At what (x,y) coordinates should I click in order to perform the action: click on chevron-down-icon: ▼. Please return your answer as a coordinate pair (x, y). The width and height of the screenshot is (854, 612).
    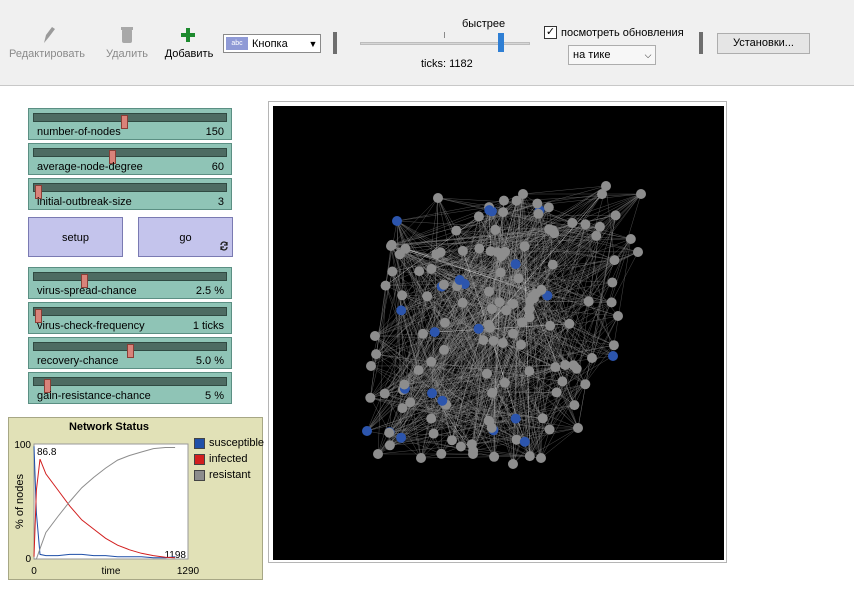
    Looking at the image, I should click on (313, 43).